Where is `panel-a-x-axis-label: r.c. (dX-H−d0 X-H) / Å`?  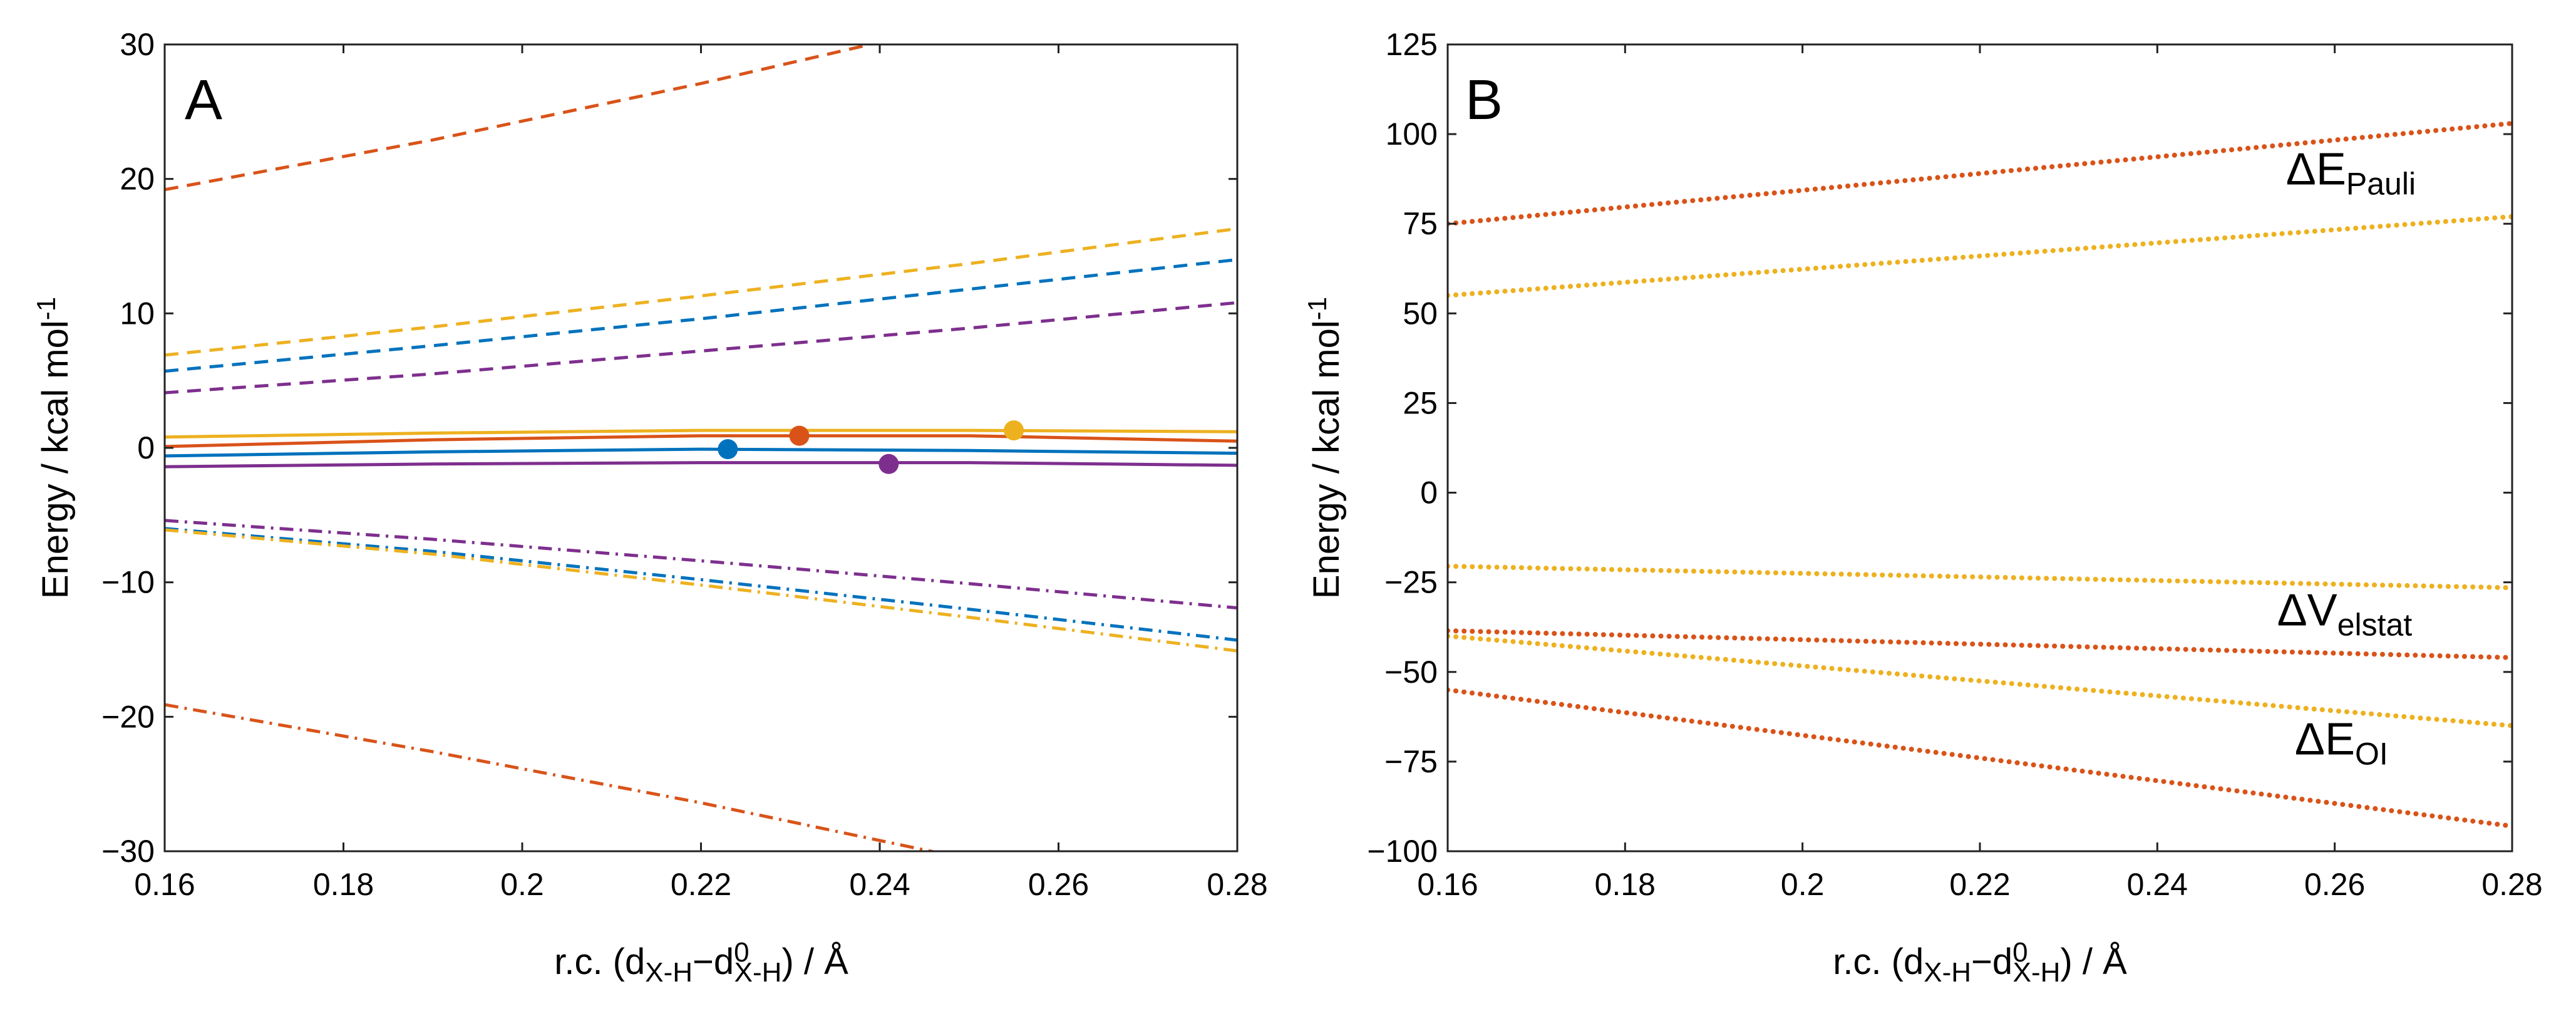
panel-a-x-axis-label: r.c. (dX-H−d0 X-H) / Å is located at coordinates (701, 962).